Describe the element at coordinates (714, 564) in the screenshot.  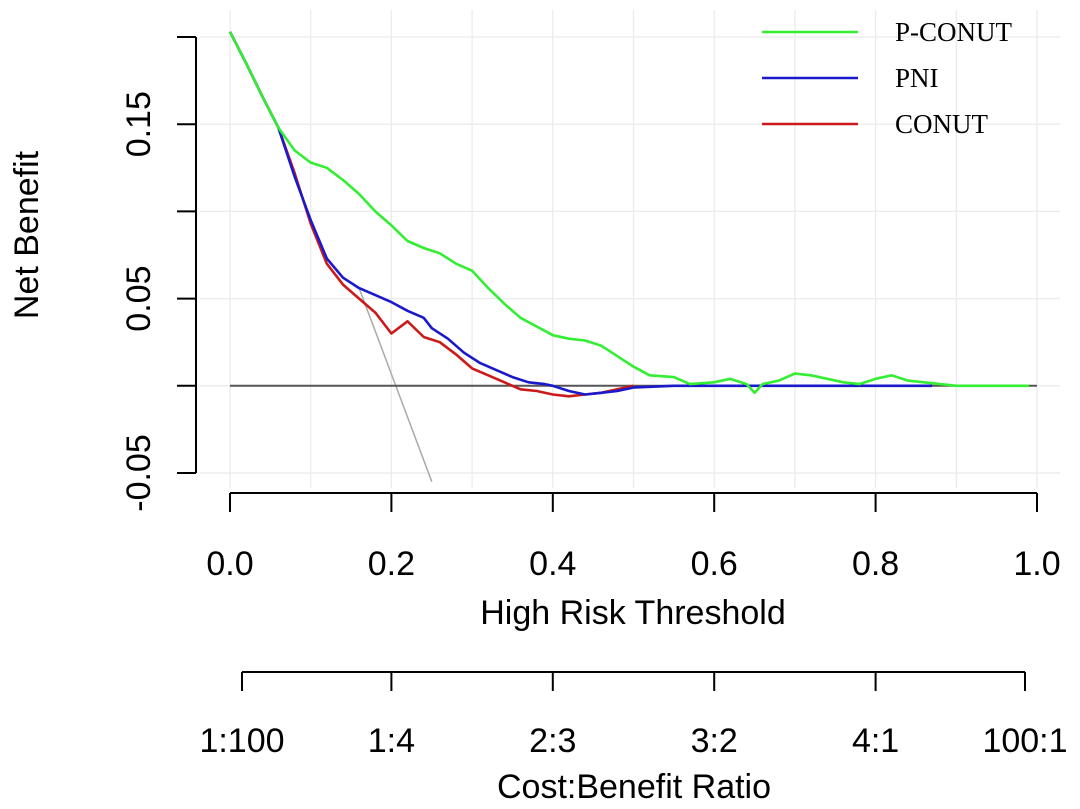
I see `x-tick-label: 0.6` at that location.